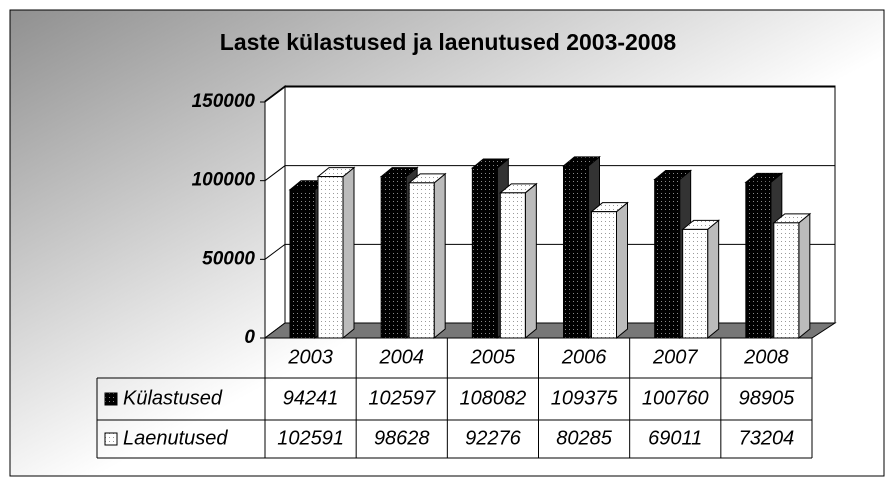  What do you see at coordinates (402, 438) in the screenshot?
I see `data-label: 98628` at bounding box center [402, 438].